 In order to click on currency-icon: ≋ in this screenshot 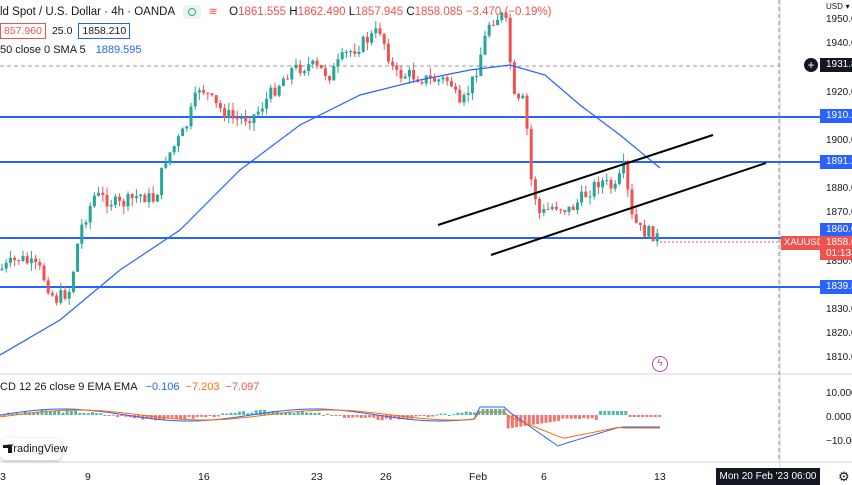, I will do `click(213, 12)`.